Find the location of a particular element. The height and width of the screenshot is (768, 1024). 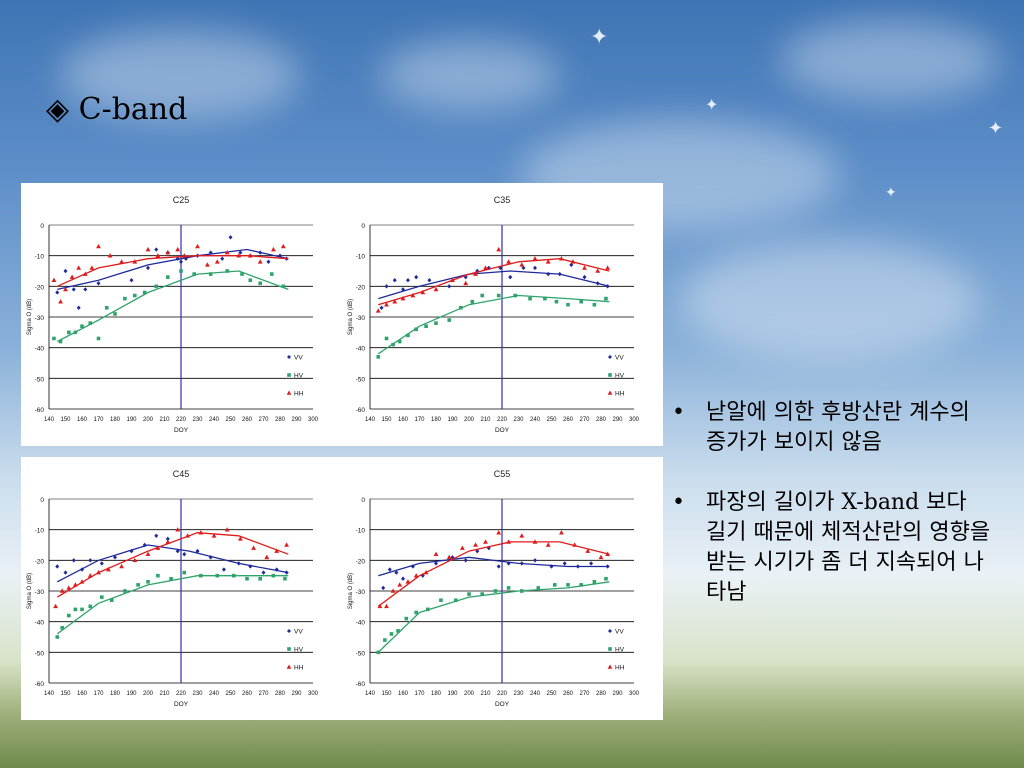

y-axis-label: Sigma O (dB) is located at coordinates (30, 317).